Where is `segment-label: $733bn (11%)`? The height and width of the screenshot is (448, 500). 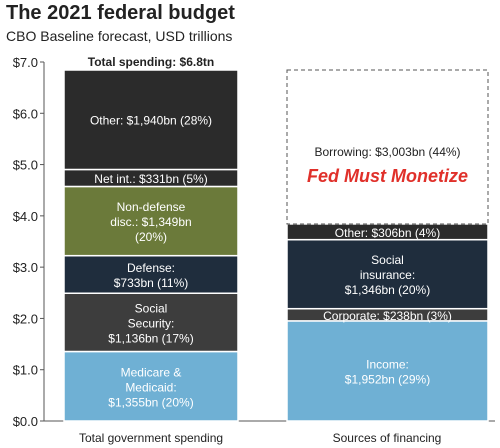 segment-label: $733bn (11%) is located at coordinates (151, 283).